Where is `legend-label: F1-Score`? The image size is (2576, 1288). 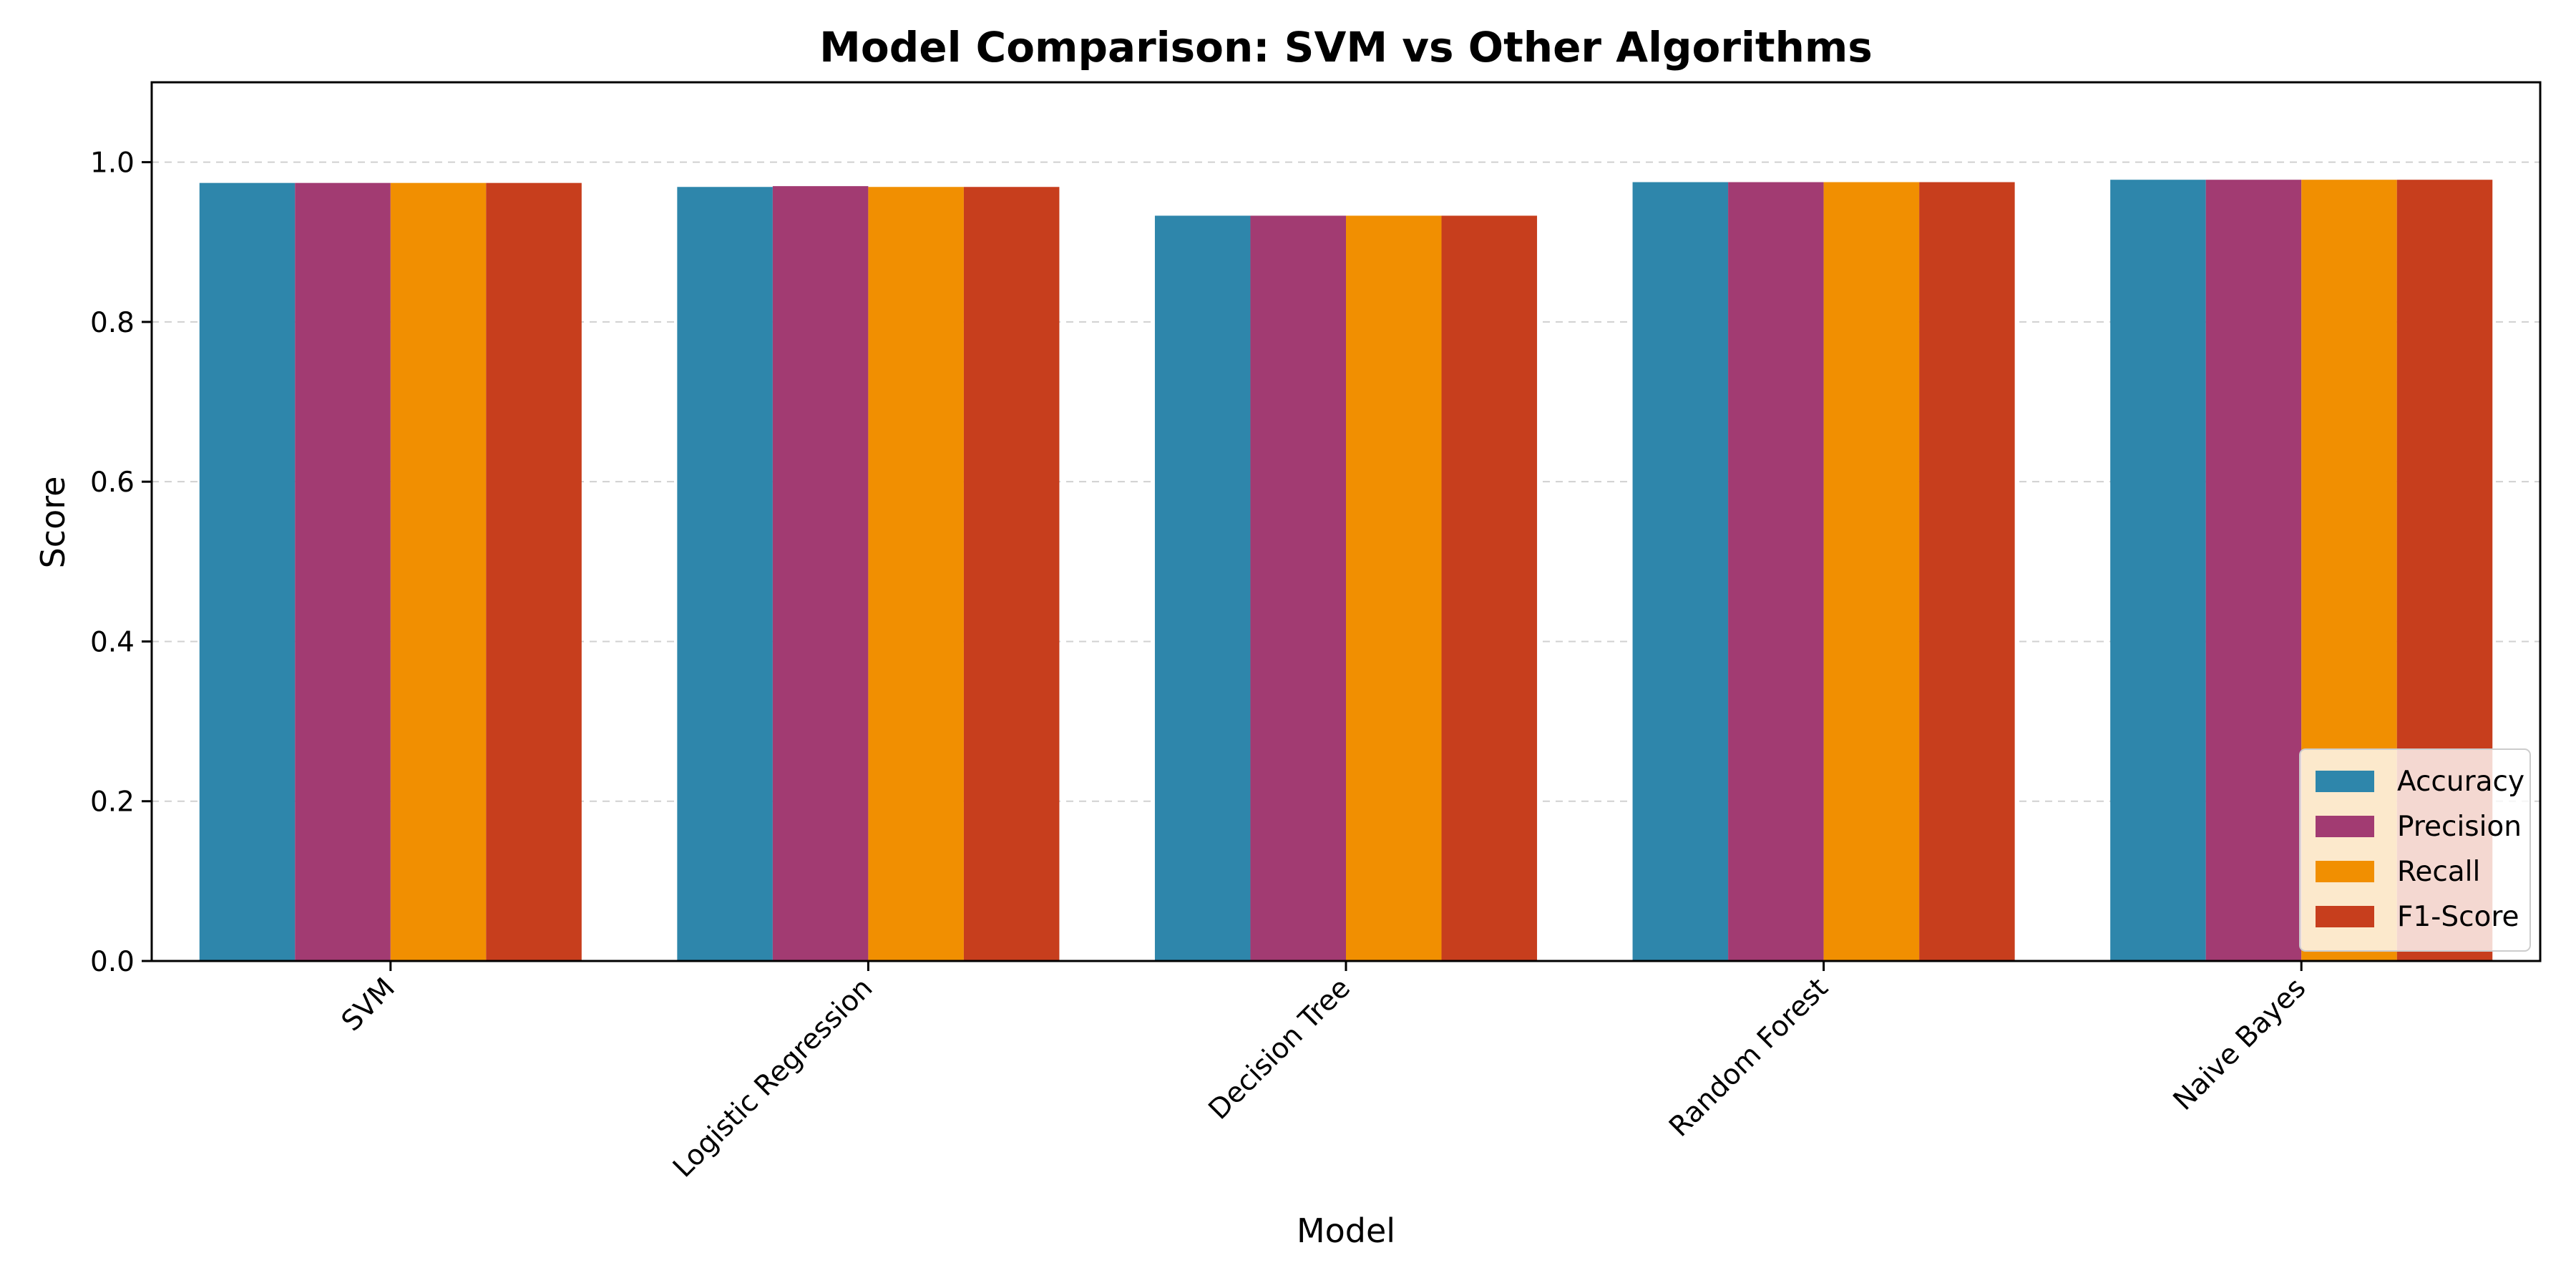
legend-label: F1-Score is located at coordinates (2458, 917).